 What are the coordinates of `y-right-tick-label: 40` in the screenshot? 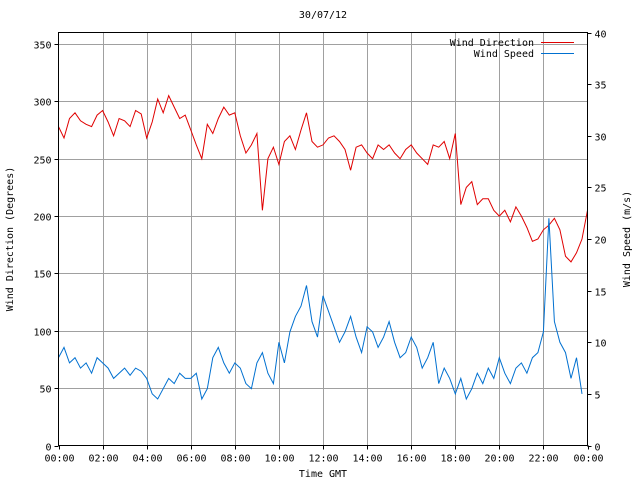 It's located at (601, 35).